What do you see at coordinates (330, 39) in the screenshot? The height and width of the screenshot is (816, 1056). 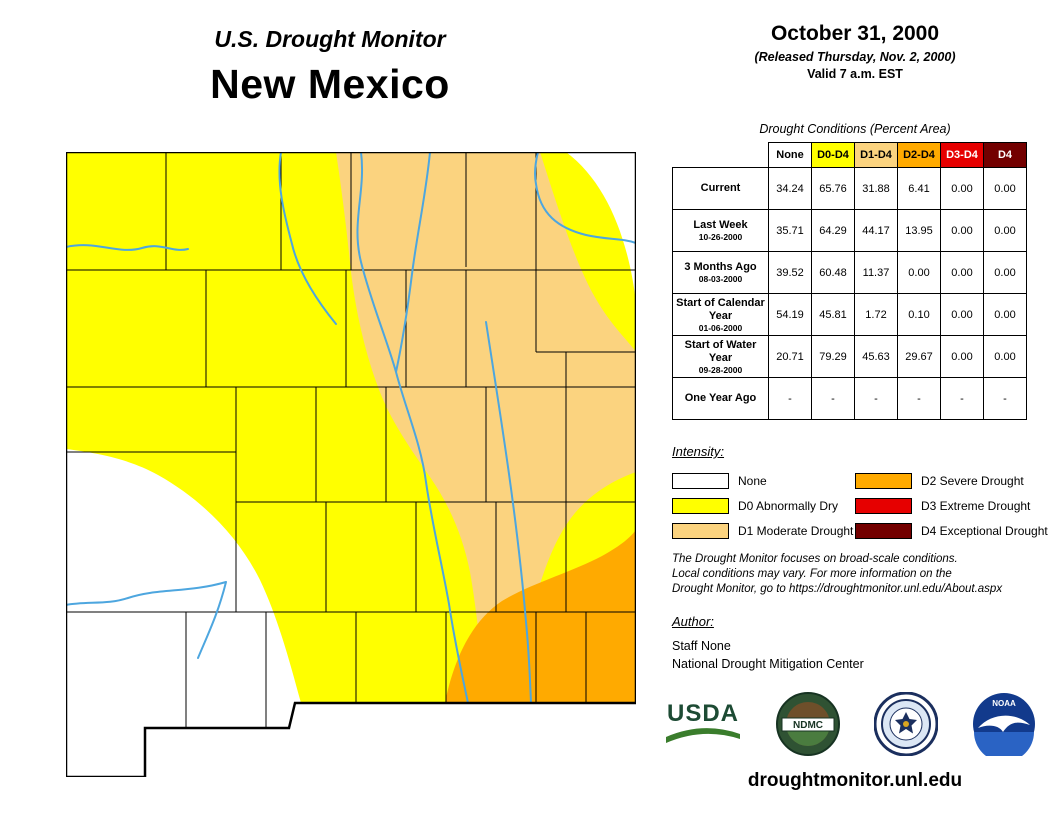 I see `report-title: U.S. Drought Monitor` at bounding box center [330, 39].